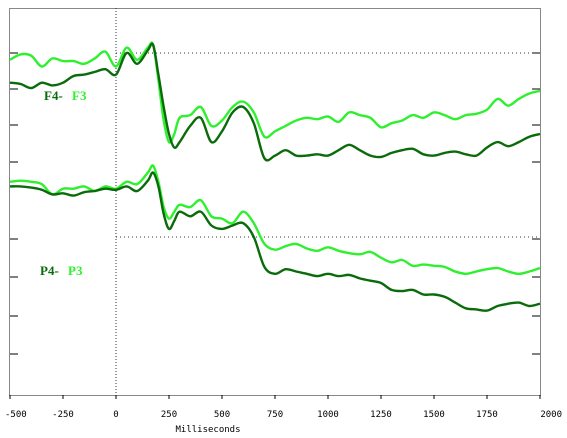  Describe the element at coordinates (16, 415) in the screenshot. I see `x-tick-label: -500` at that location.